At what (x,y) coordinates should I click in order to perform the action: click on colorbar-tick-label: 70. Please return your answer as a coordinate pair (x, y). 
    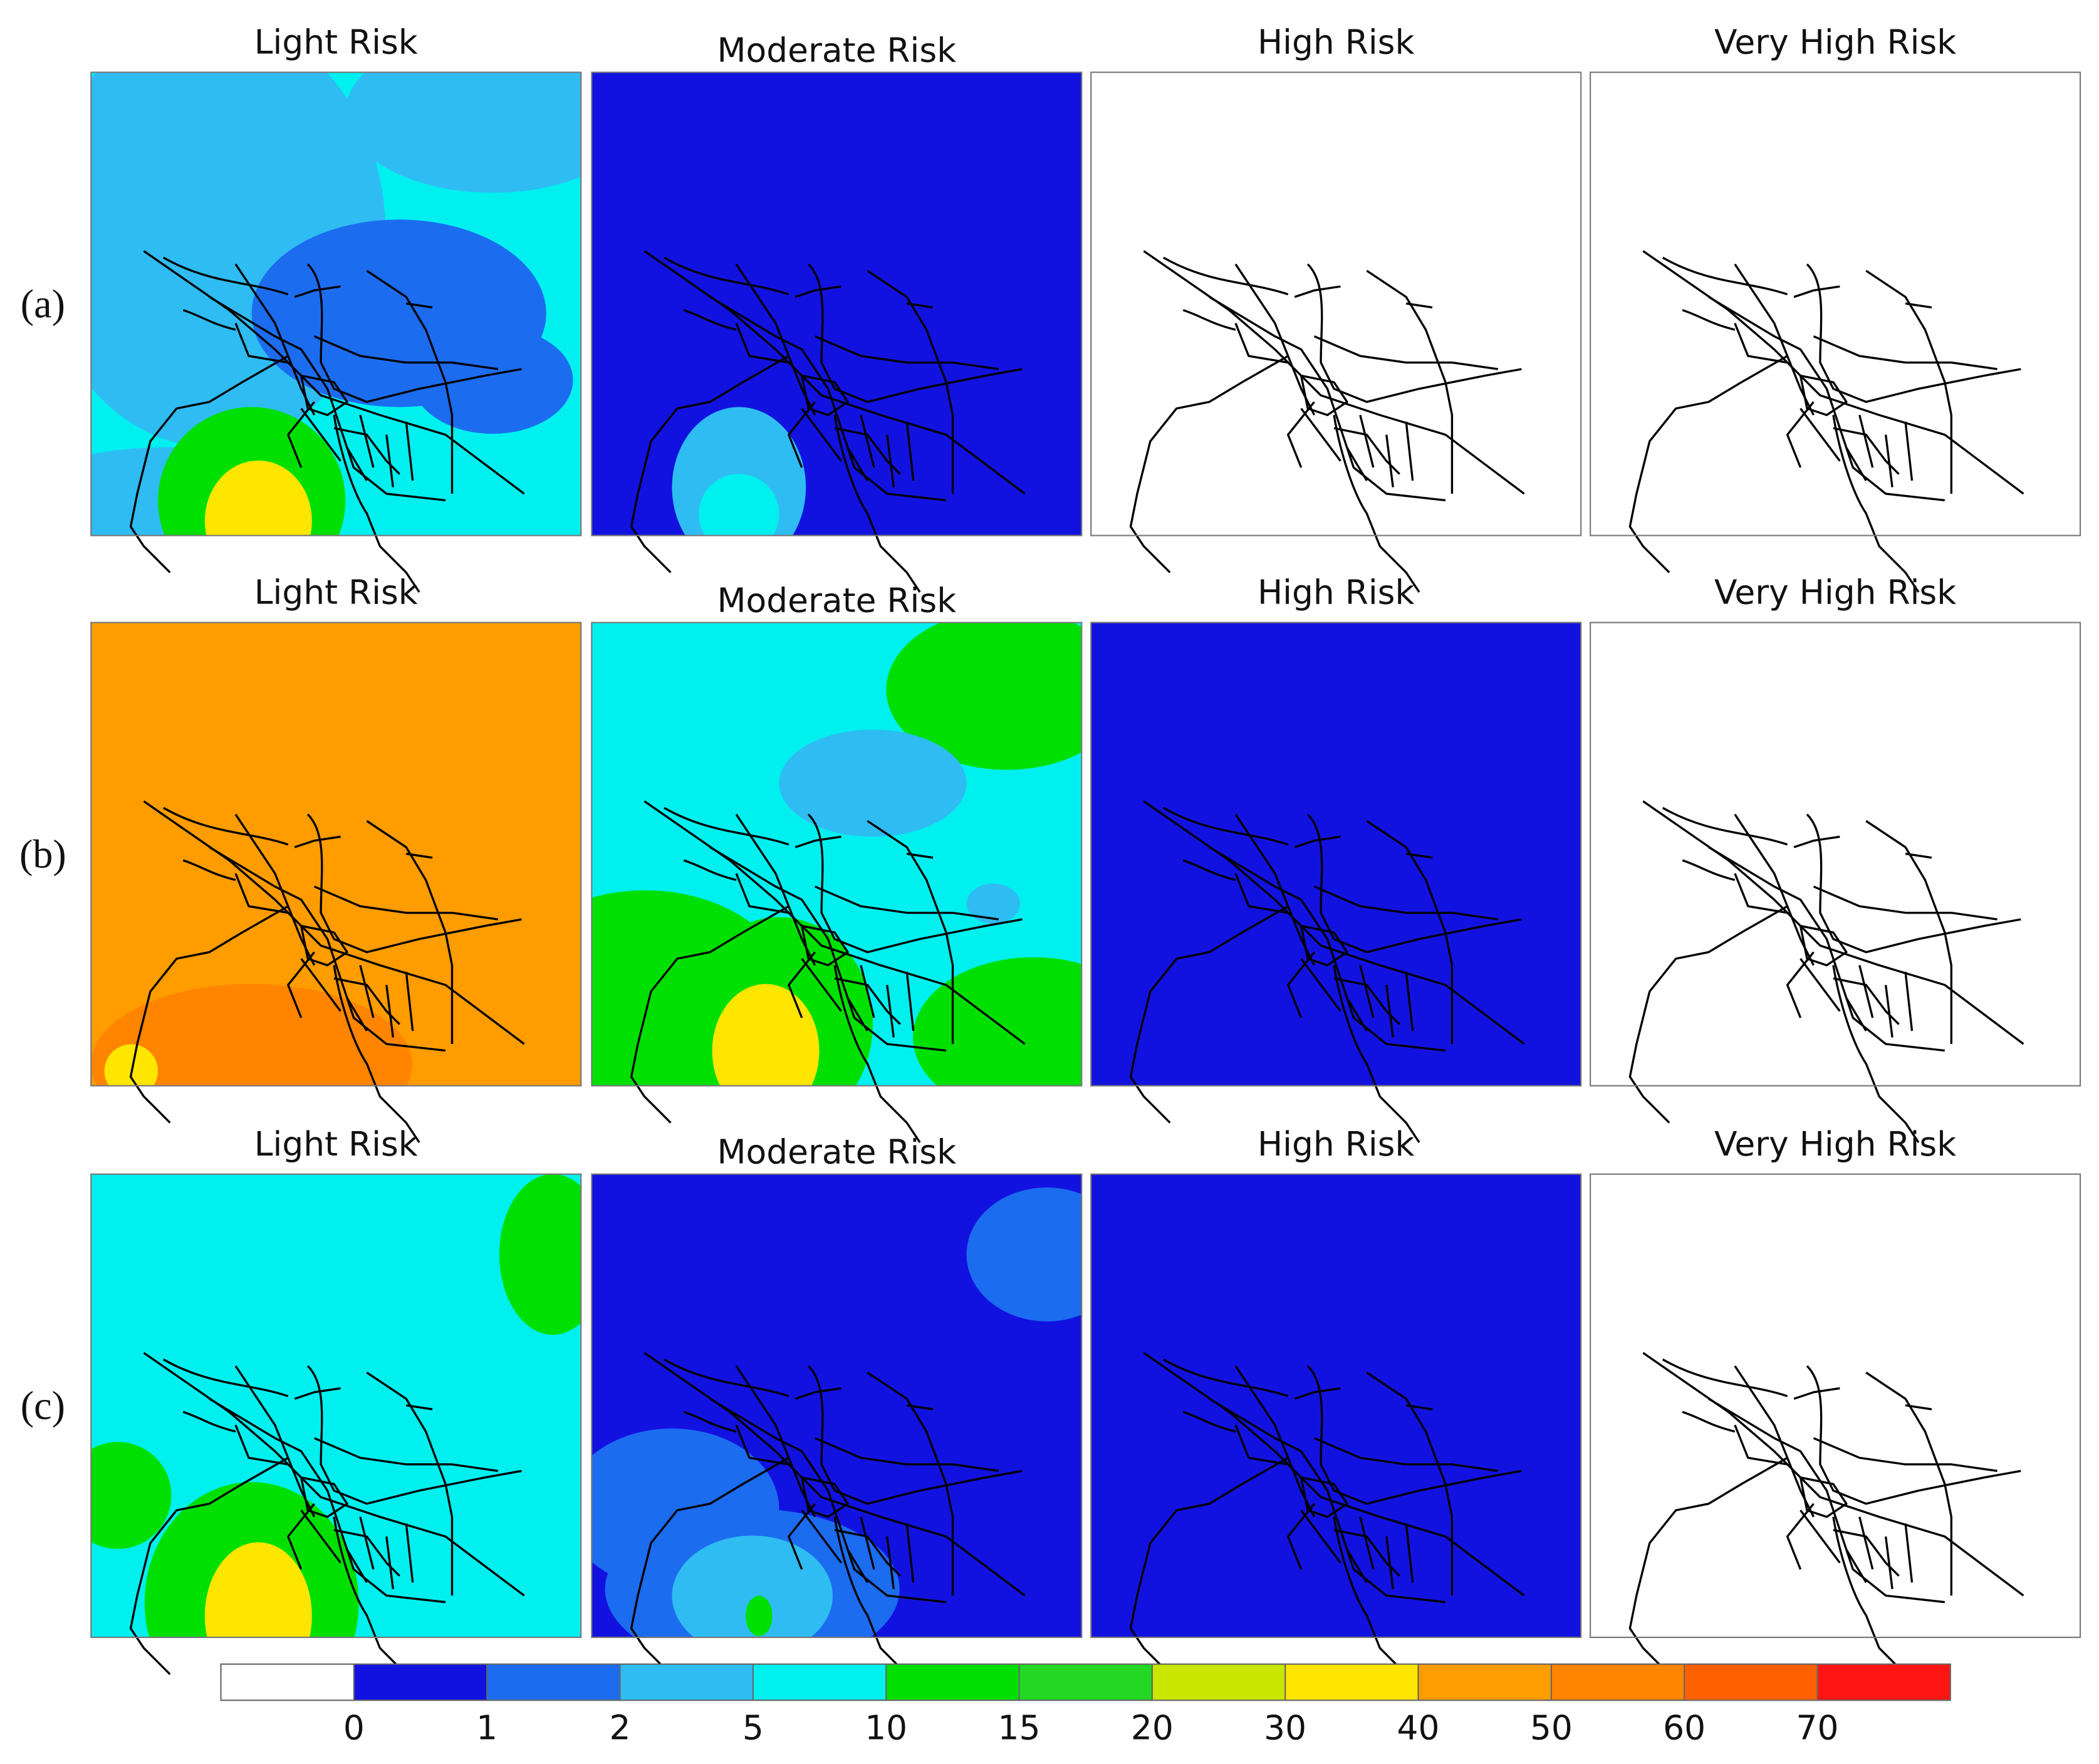
    Looking at the image, I should click on (1817, 1727).